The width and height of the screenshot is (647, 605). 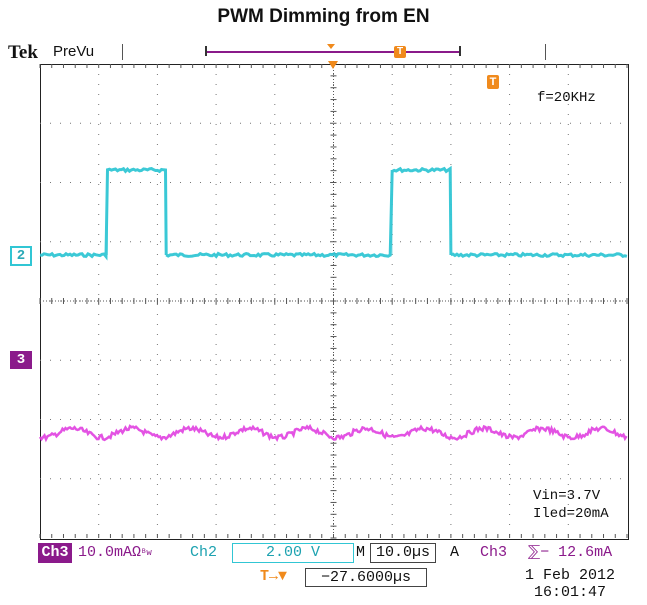 What do you see at coordinates (567, 496) in the screenshot?
I see `vin-annotation: Vin=3.7V` at bounding box center [567, 496].